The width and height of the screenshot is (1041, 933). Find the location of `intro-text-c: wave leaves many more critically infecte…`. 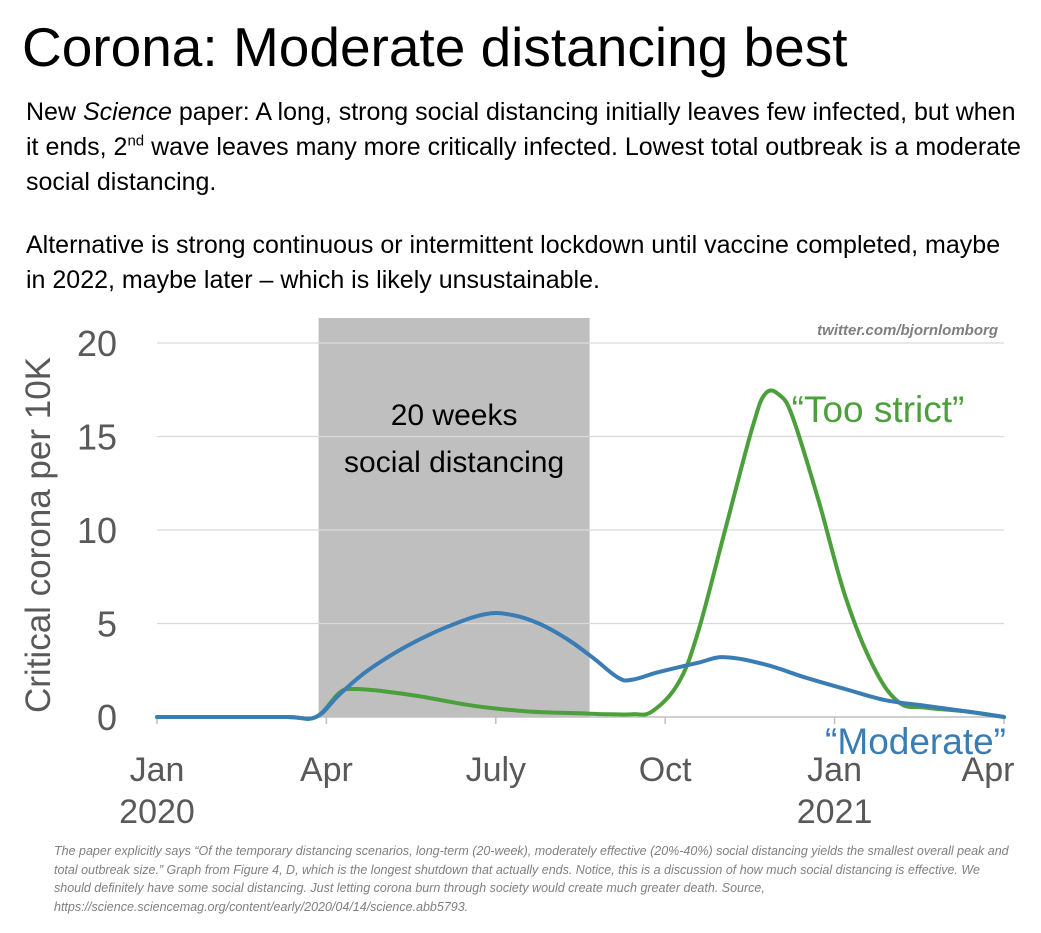

intro-text-c: wave leaves many more critically infecte… is located at coordinates (523, 164).